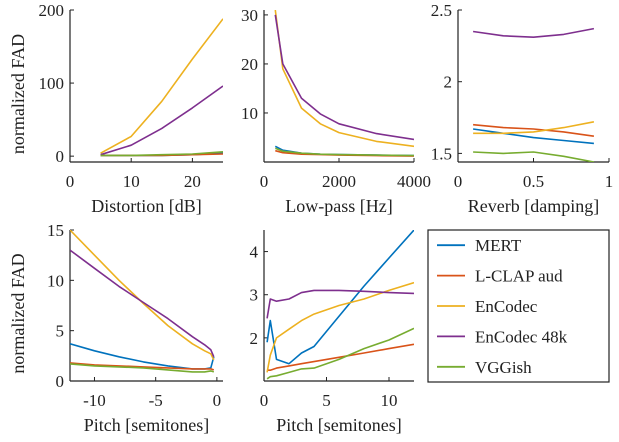 This screenshot has height=442, width=619. What do you see at coordinates (192, 181) in the screenshot?
I see `x-tick-label: 20` at bounding box center [192, 181].